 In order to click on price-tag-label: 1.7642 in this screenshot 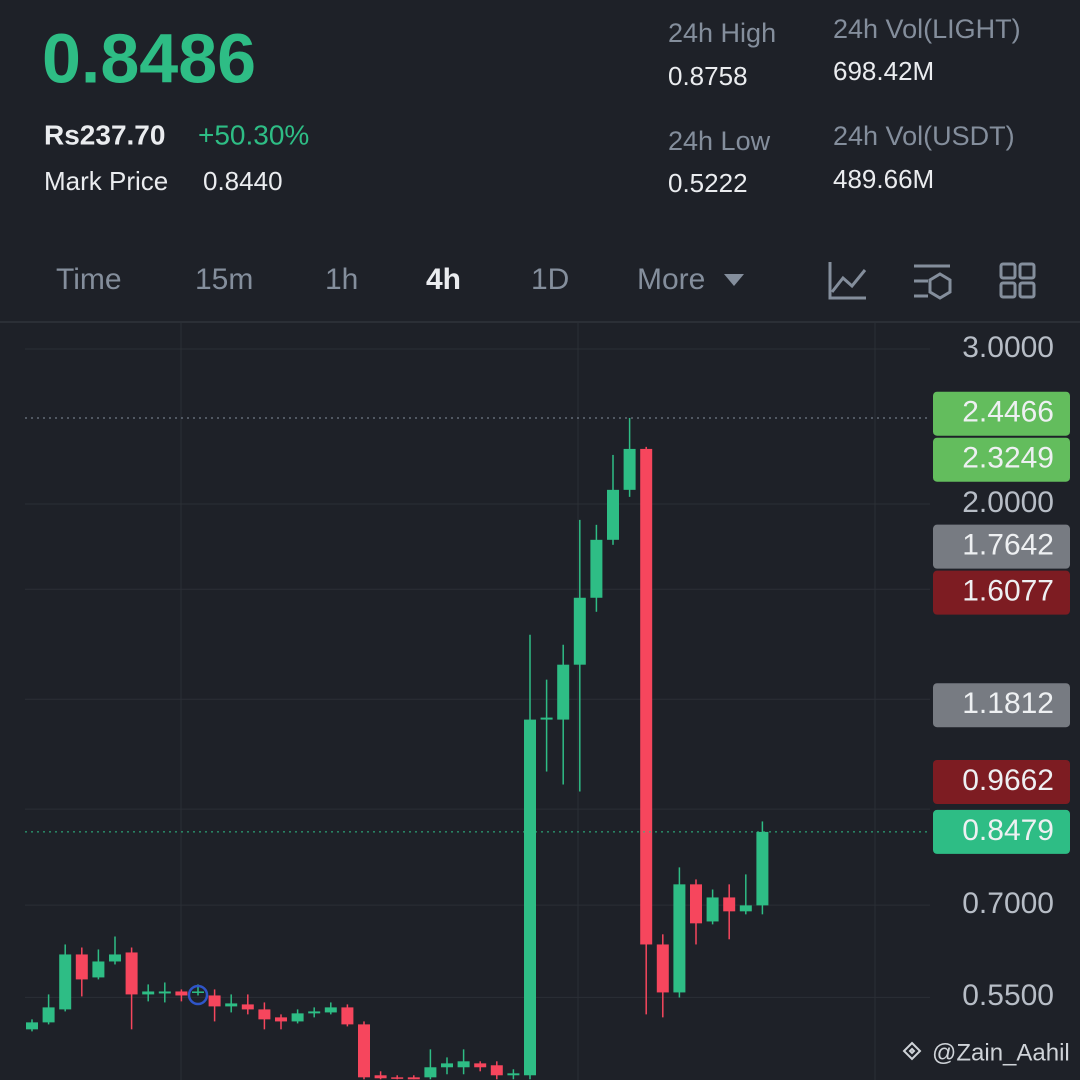, I will do `click(1008, 545)`.